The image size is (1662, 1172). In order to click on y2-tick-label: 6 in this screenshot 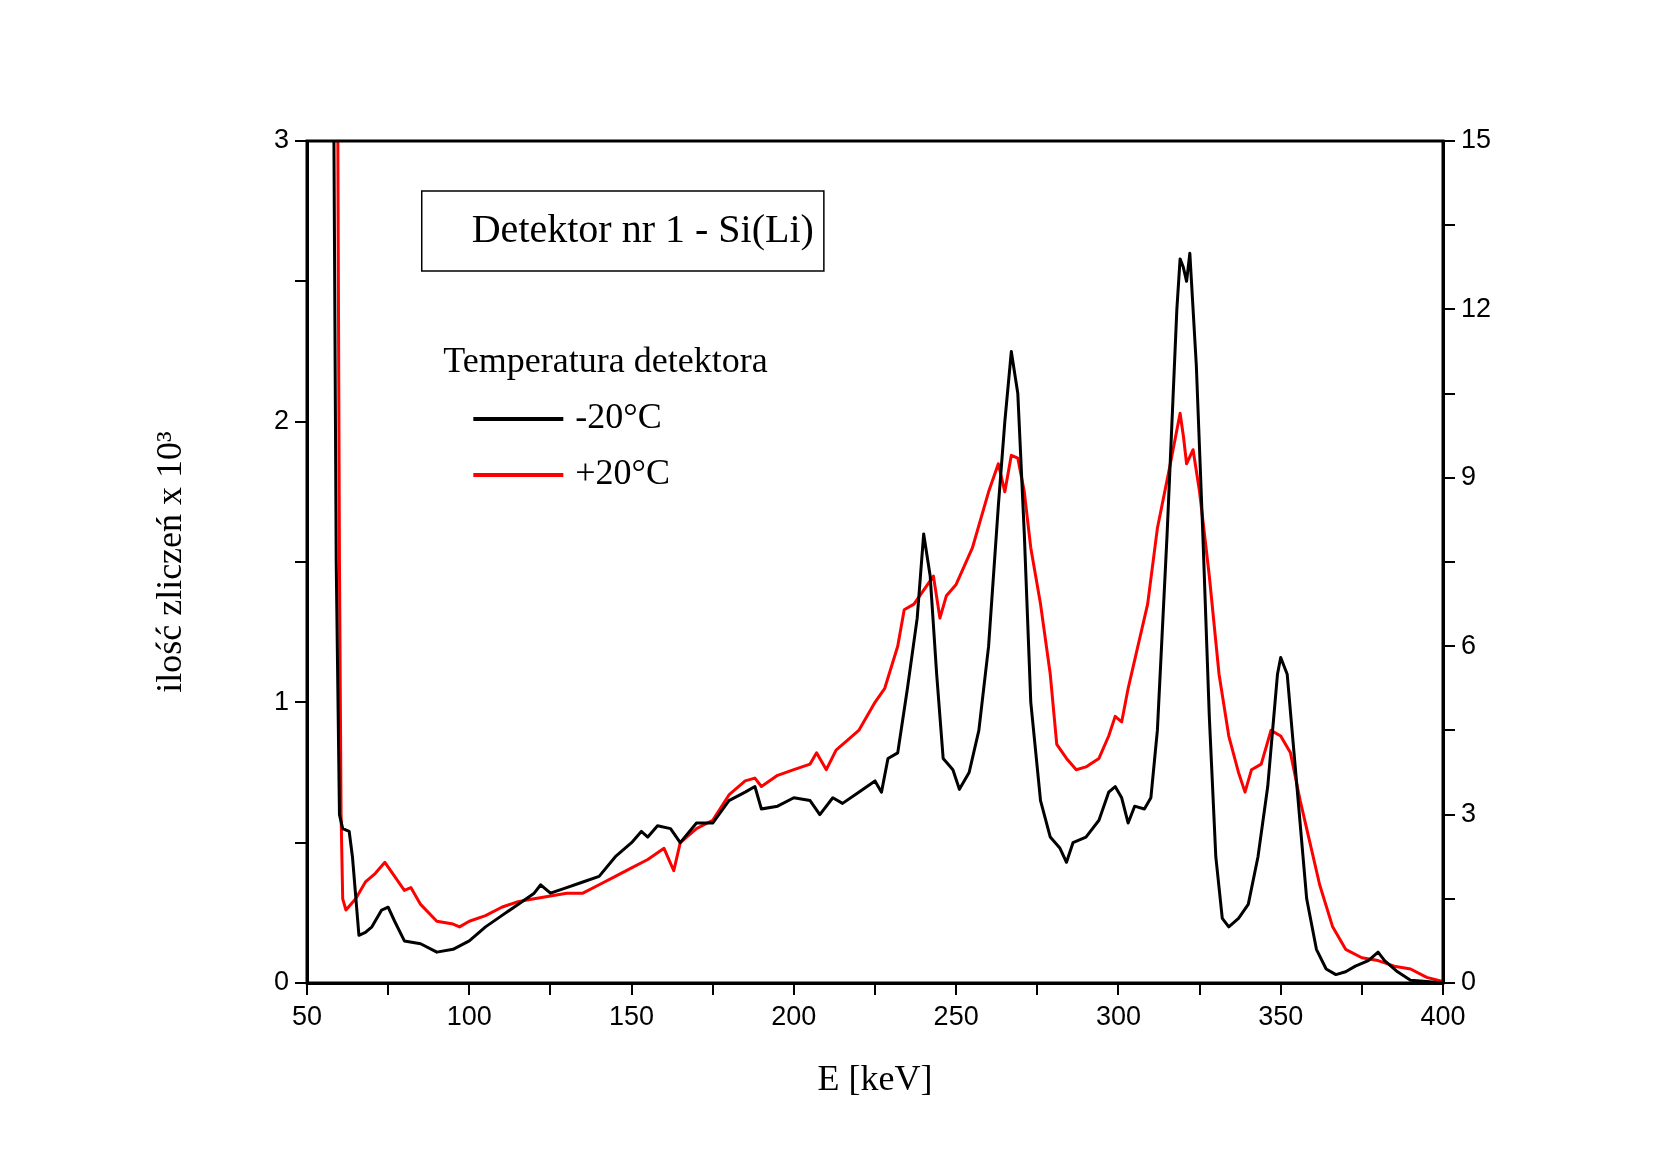, I will do `click(1469, 644)`.